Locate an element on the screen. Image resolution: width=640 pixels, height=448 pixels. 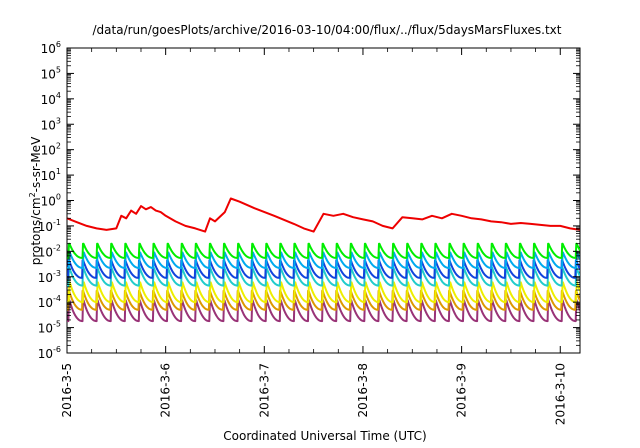
y-tick-exponent: -3 is located at coordinates (57, 273).